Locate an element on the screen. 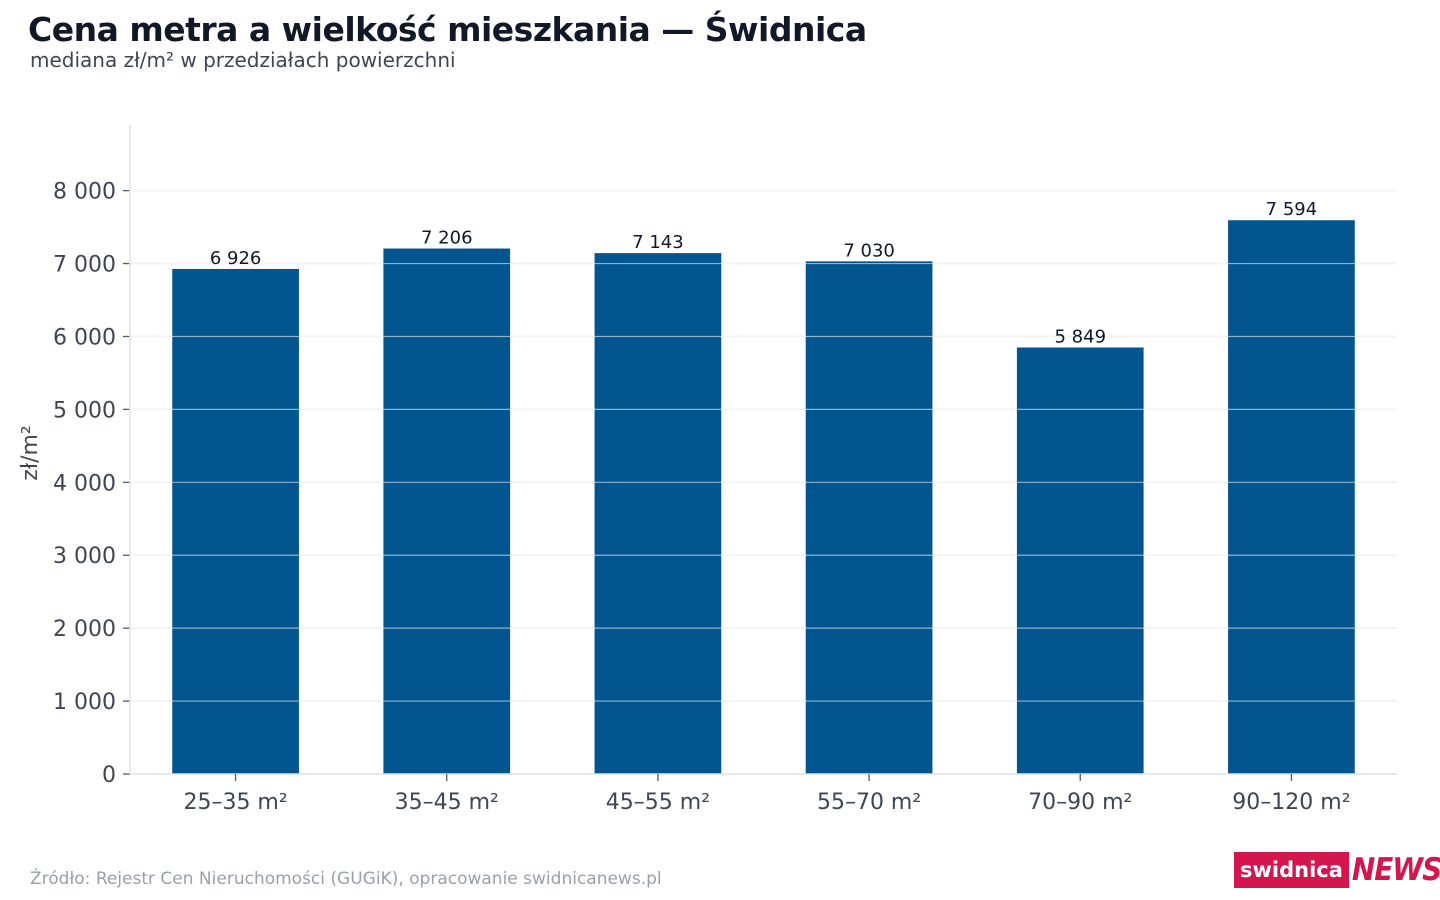 Image resolution: width=1440 pixels, height=900 pixels. brand-logo: swidnica NEWS is located at coordinates (1337, 870).